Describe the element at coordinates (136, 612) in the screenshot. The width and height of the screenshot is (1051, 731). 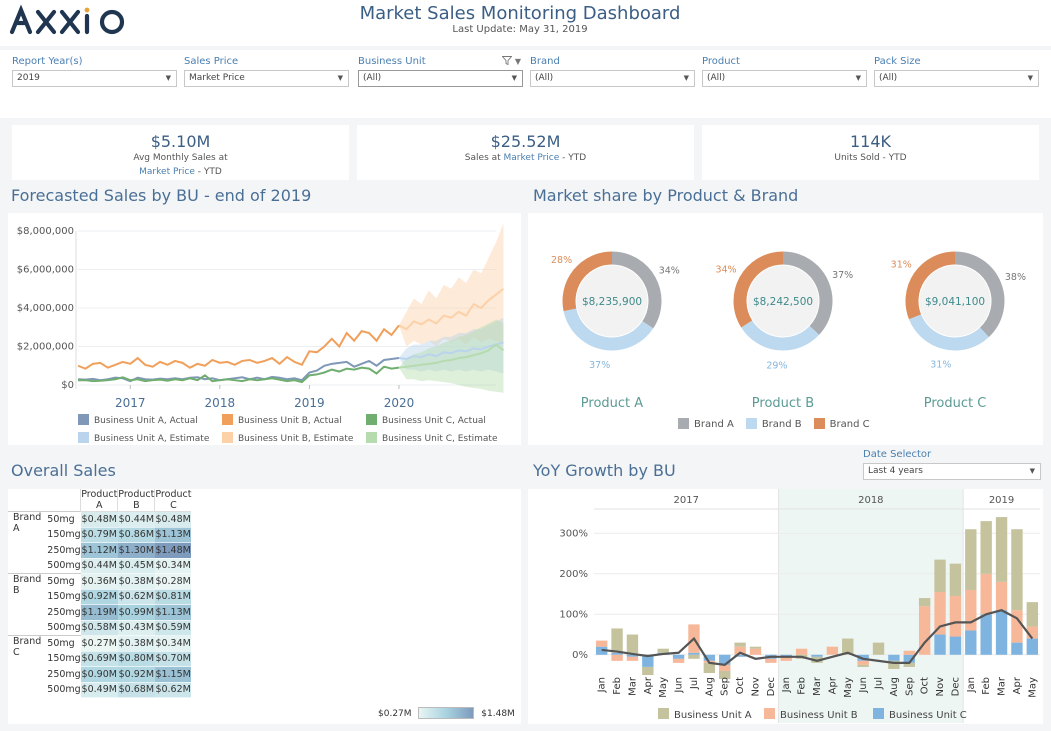
I see `value-cell: $0.99M` at that location.